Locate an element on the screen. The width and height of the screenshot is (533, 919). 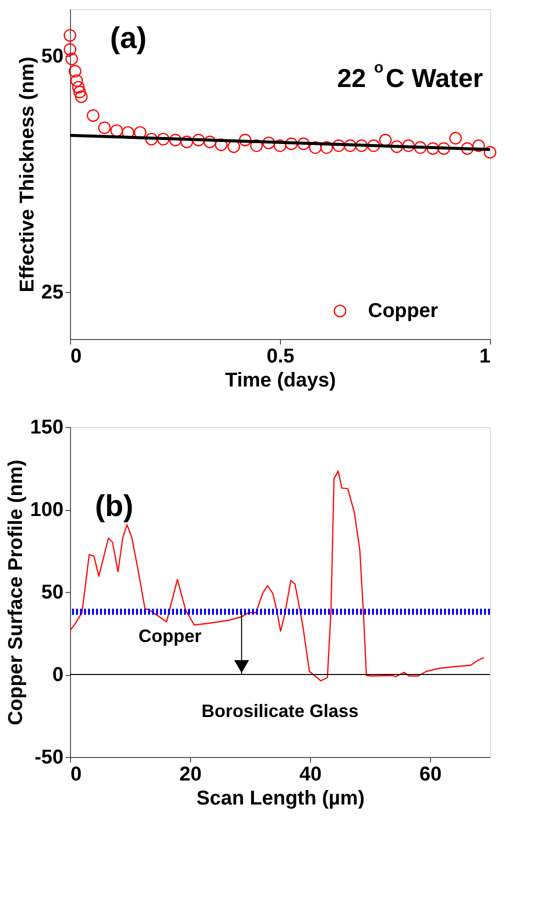
y-axis-title: Copper Surface Profile (nm) is located at coordinates (16, 593).